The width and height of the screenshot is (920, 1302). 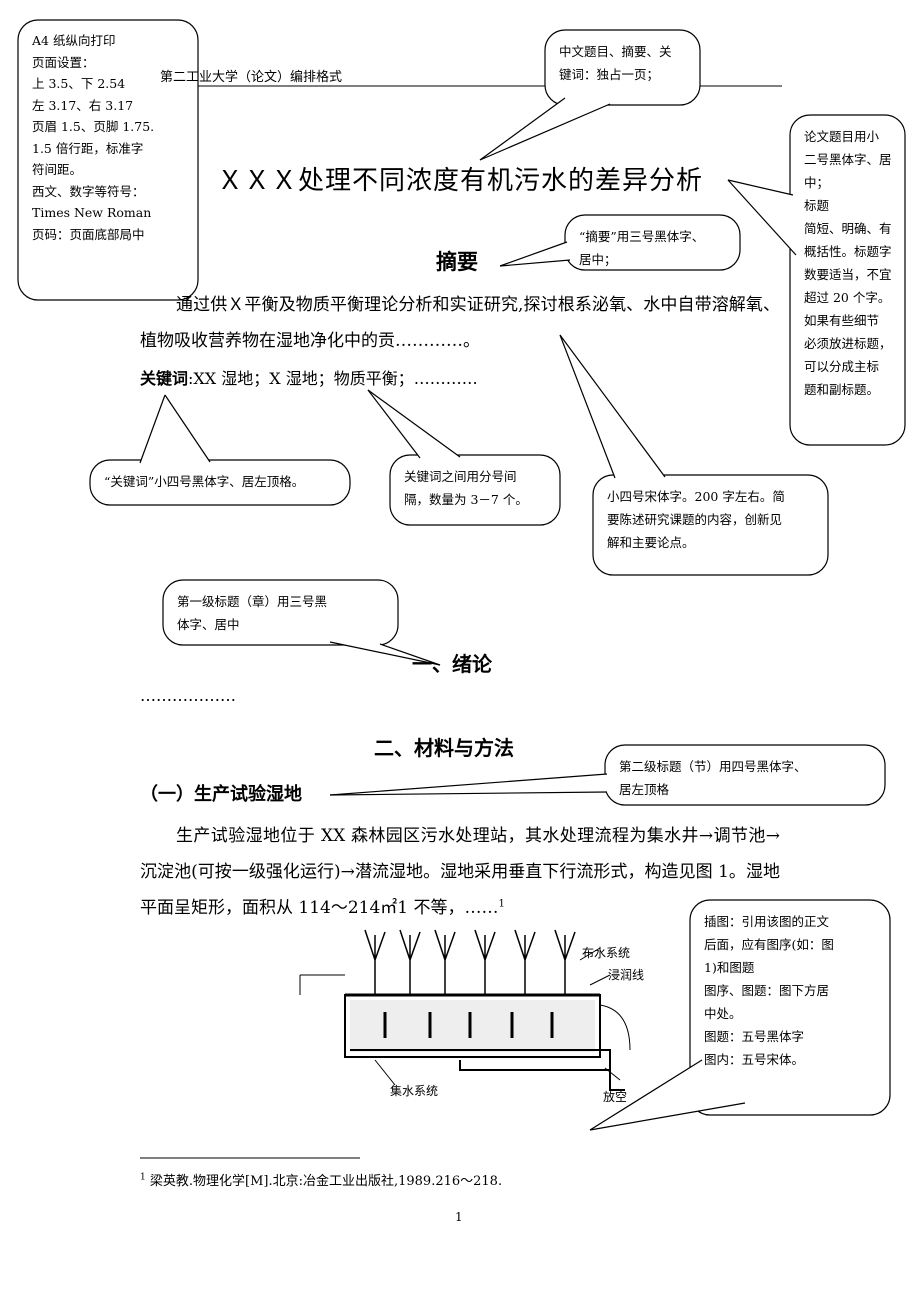 I want to click on callout-line: 小四号宋体字。200 字左右。简, so click(x=696, y=496).